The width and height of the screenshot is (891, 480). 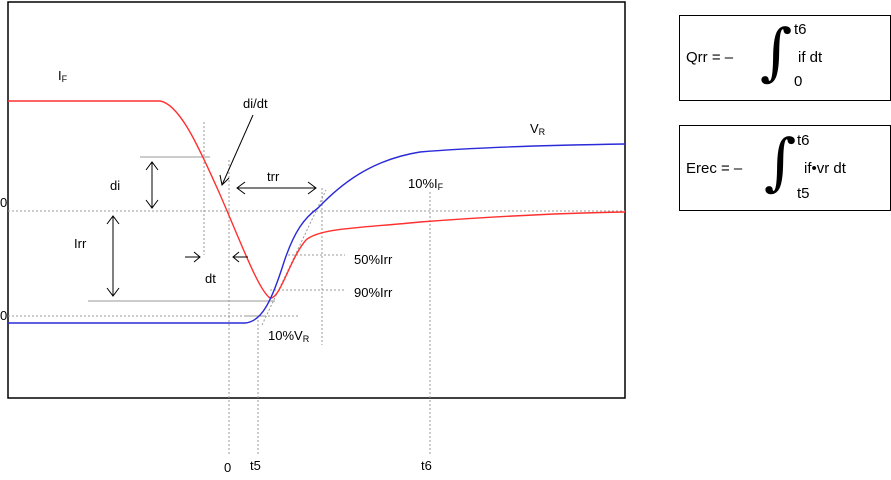 I want to click on erec-integrand: if•vr dt, so click(x=825, y=168).